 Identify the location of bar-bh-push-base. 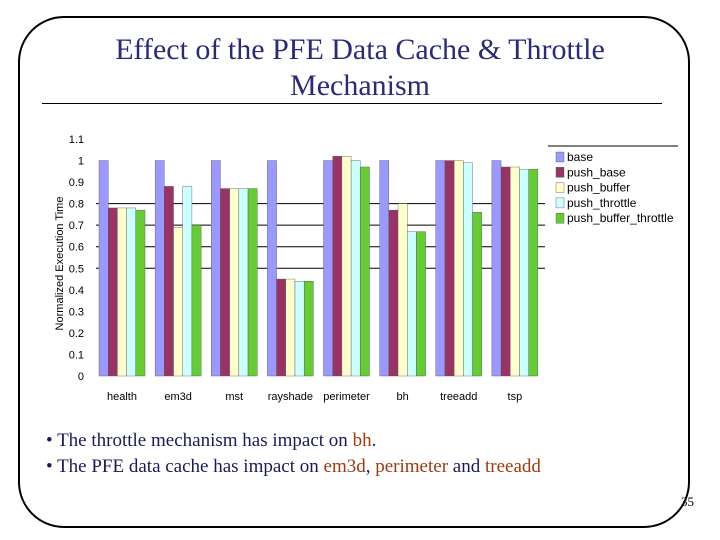
(393, 293).